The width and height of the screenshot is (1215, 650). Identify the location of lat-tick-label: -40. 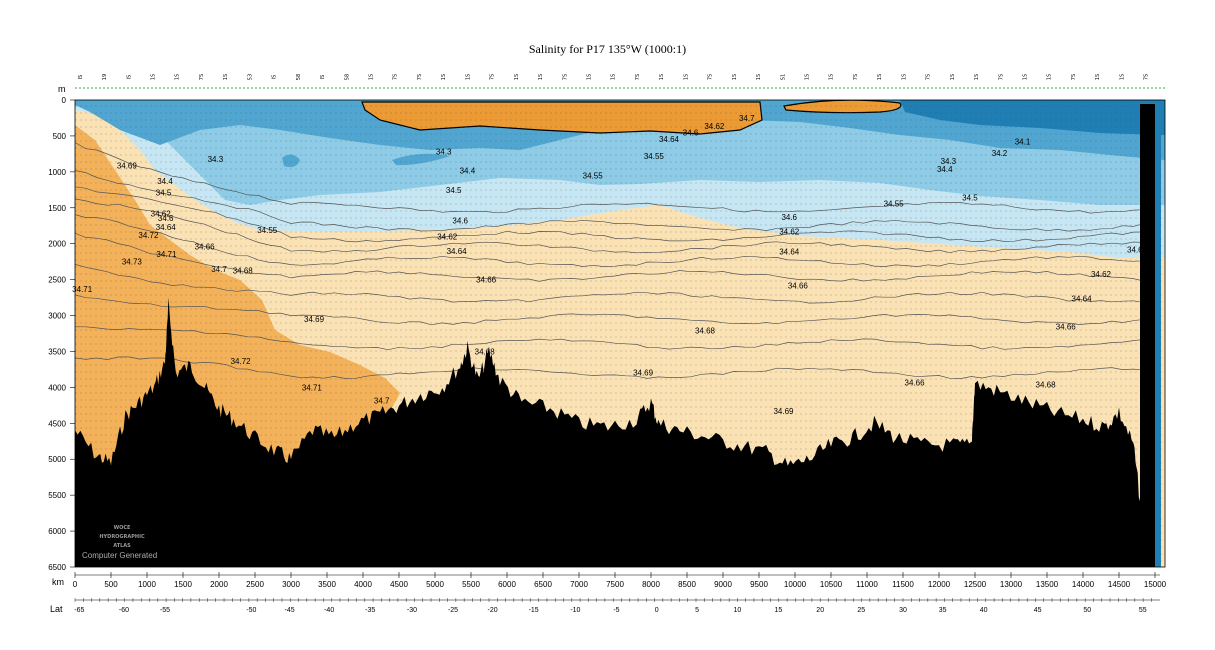
(329, 610).